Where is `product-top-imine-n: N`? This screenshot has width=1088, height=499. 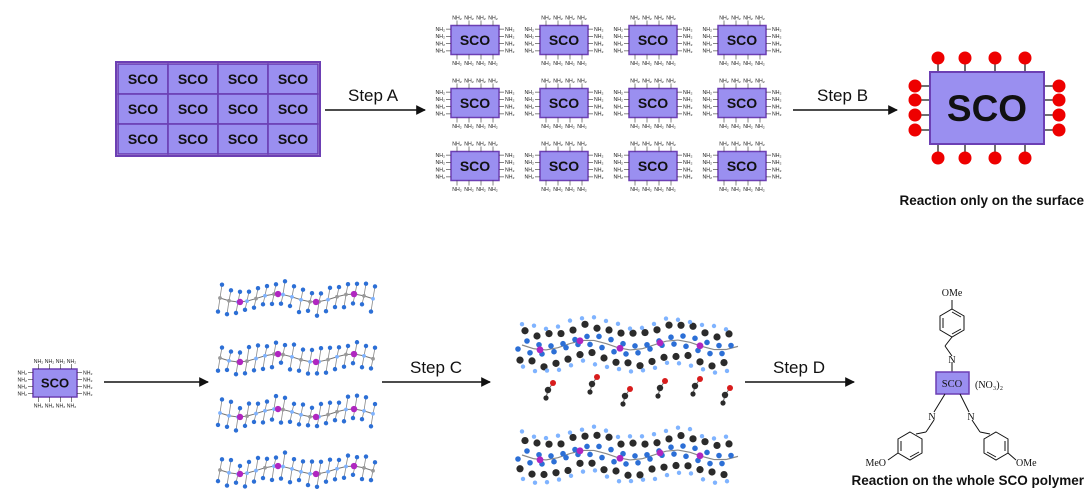
product-top-imine-n: N is located at coordinates (951, 360).